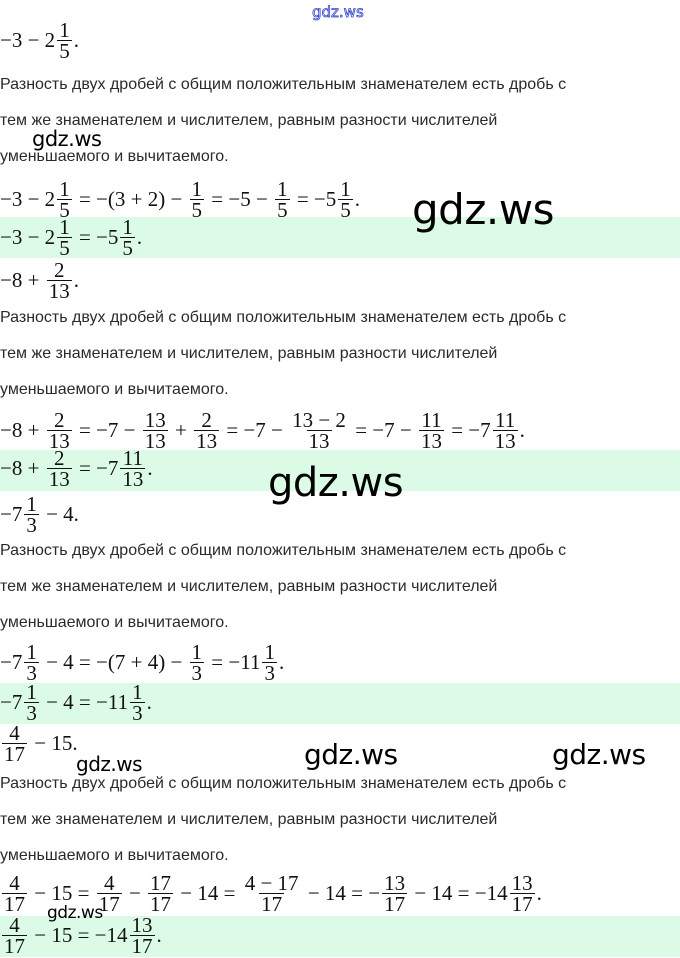  I want to click on fraction: 13 − 2 13, so click(319, 430).